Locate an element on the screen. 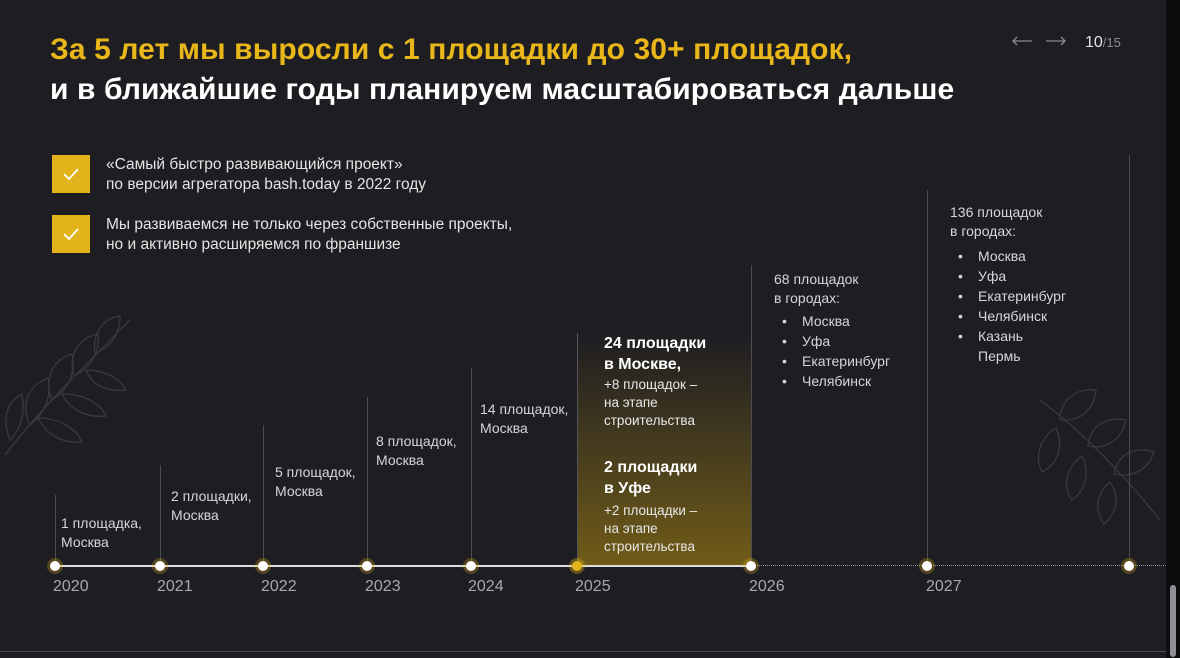 The width and height of the screenshot is (1180, 658). ufa-count-title: 2 площадки в Уфе is located at coordinates (651, 478).